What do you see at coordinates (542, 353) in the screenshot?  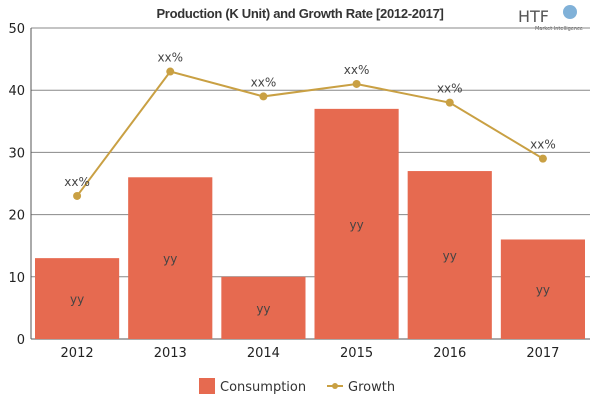 I see `x-tick-label: 2017` at bounding box center [542, 353].